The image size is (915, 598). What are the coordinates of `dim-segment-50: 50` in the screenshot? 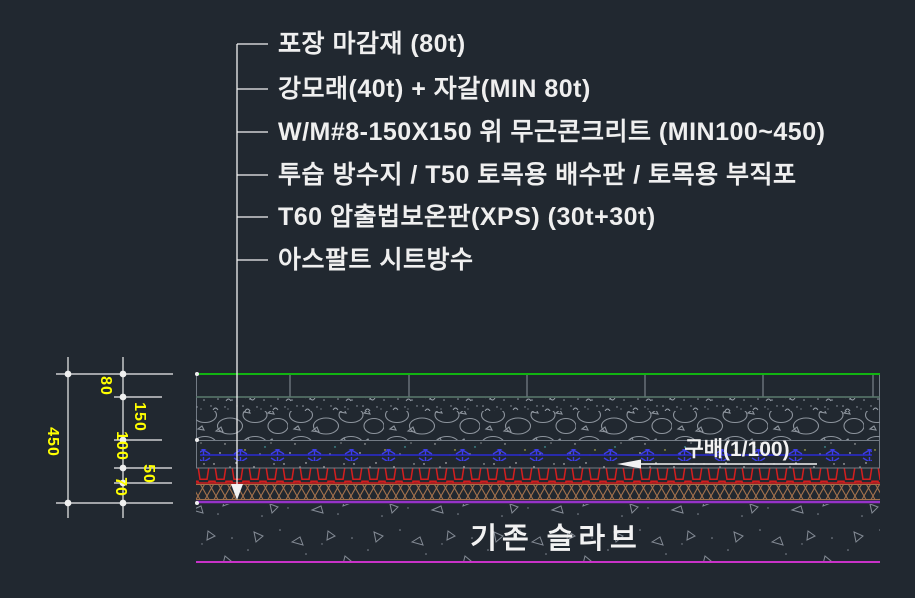 It's located at (148, 474).